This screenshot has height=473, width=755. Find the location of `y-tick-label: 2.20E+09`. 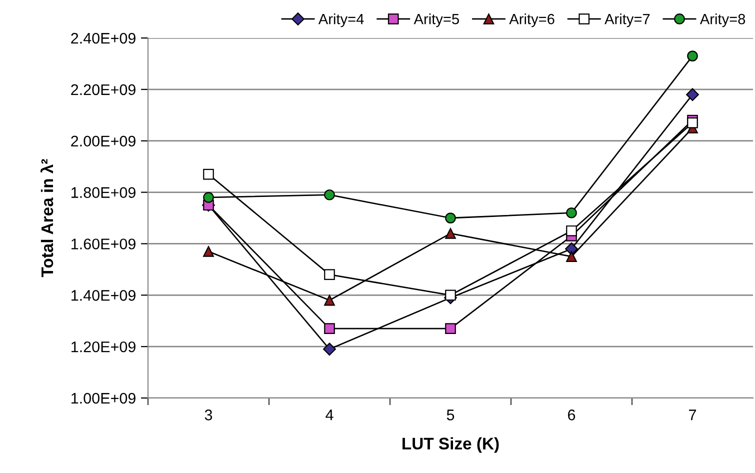

y-tick-label: 2.20E+09 is located at coordinates (103, 90).